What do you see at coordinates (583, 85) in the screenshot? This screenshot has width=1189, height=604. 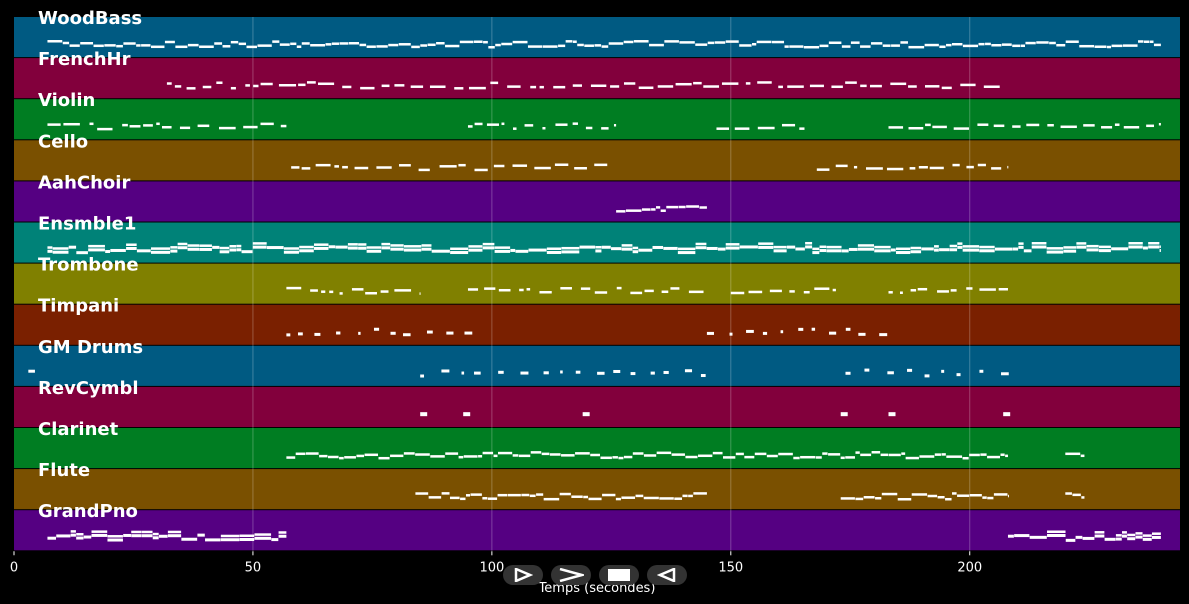 I see `notes-frenchhr` at bounding box center [583, 85].